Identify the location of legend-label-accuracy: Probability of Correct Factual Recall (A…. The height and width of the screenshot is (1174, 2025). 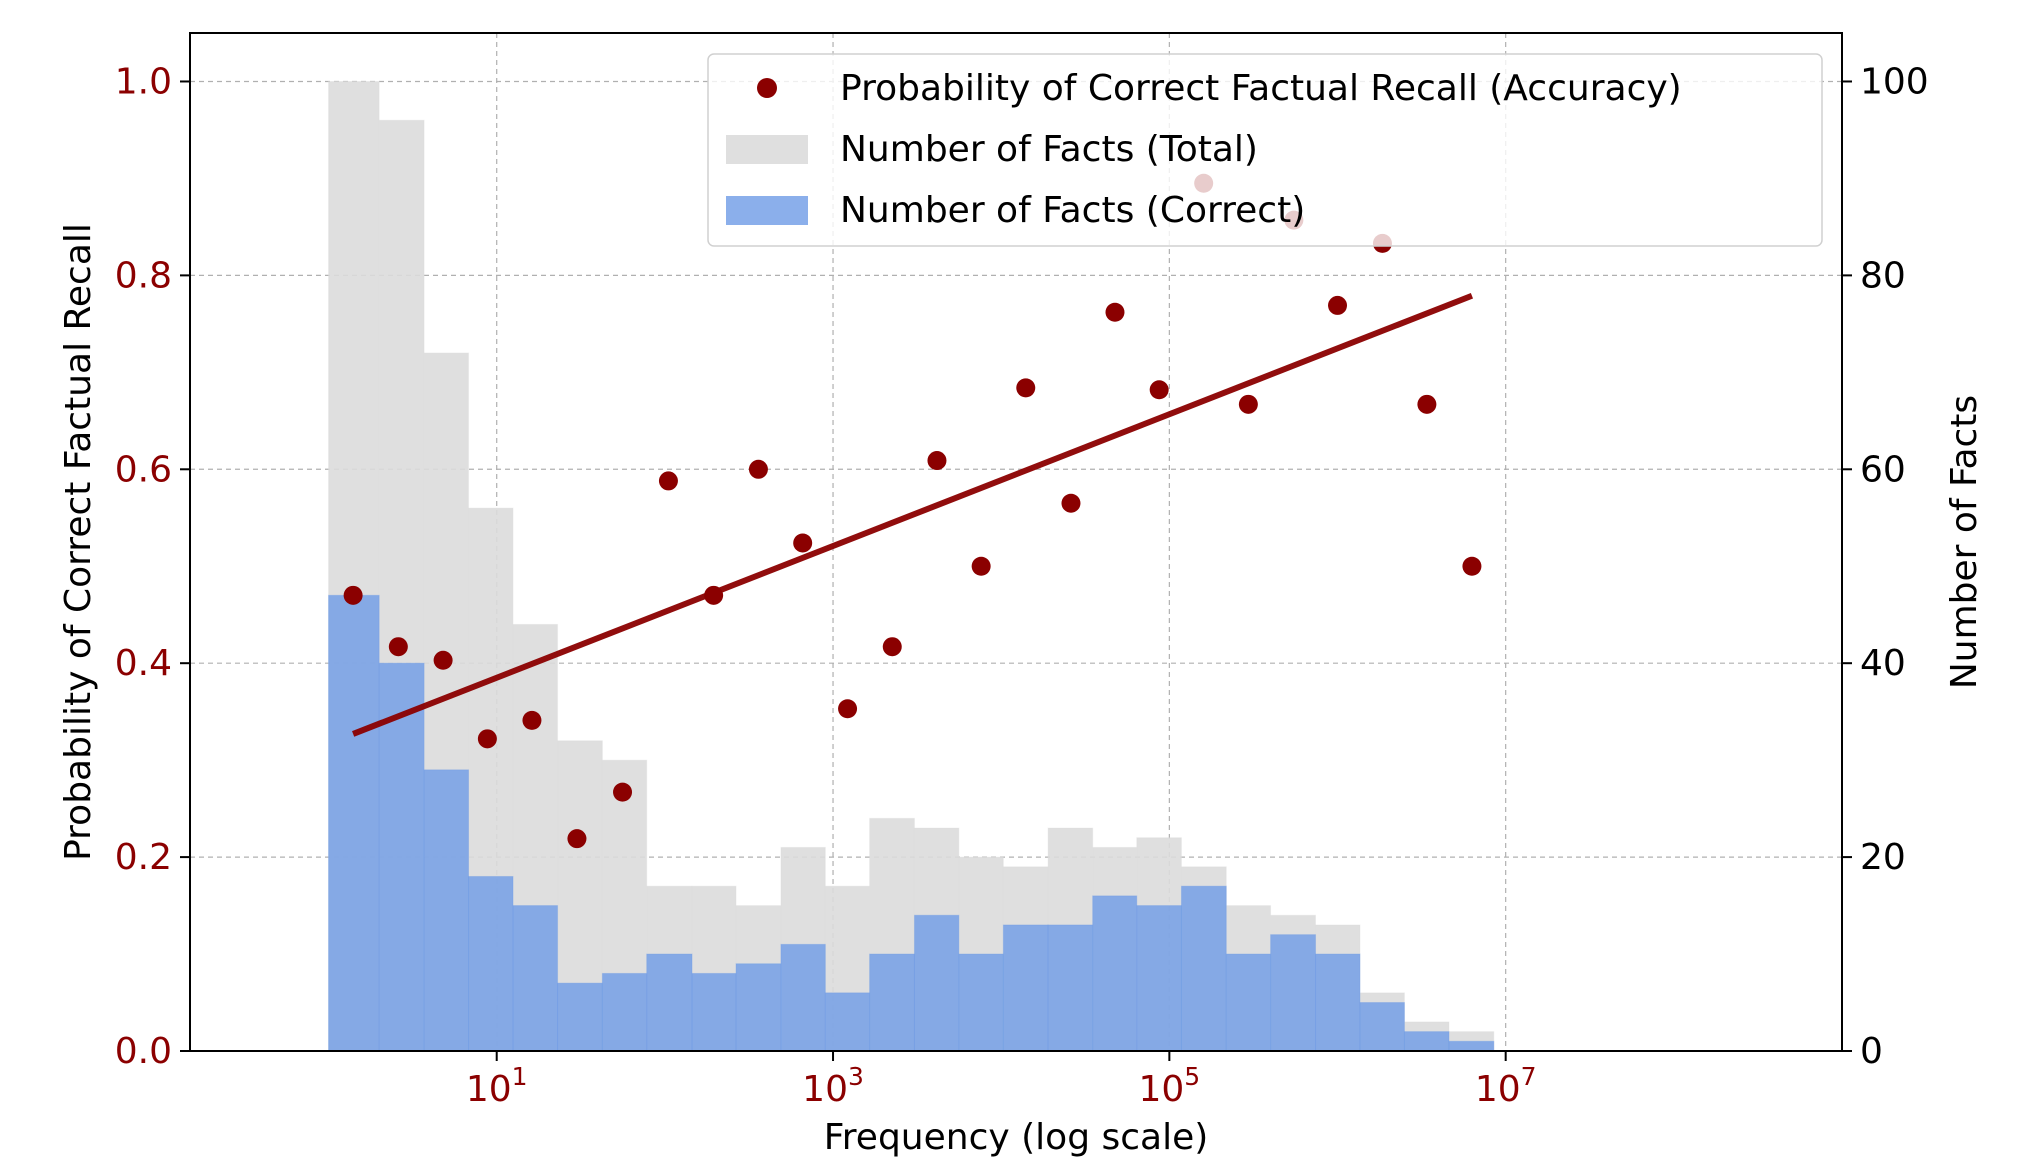
(1261, 88).